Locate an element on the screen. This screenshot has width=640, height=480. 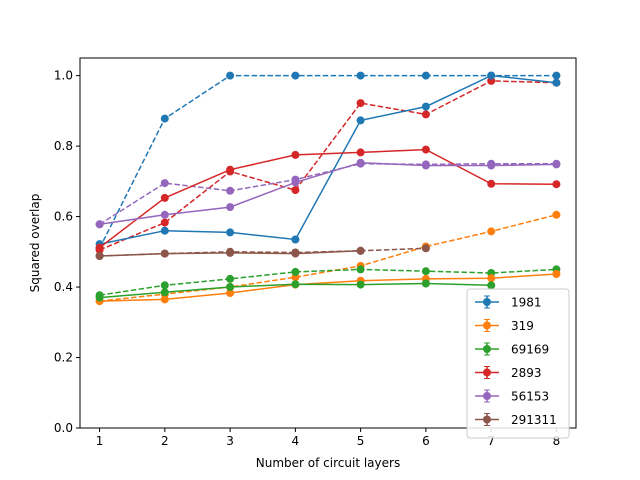
series-56153-dashed-line is located at coordinates (328, 193).